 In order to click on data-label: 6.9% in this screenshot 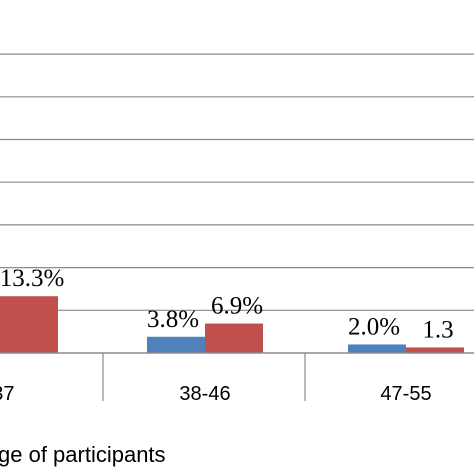, I will do `click(237, 306)`.